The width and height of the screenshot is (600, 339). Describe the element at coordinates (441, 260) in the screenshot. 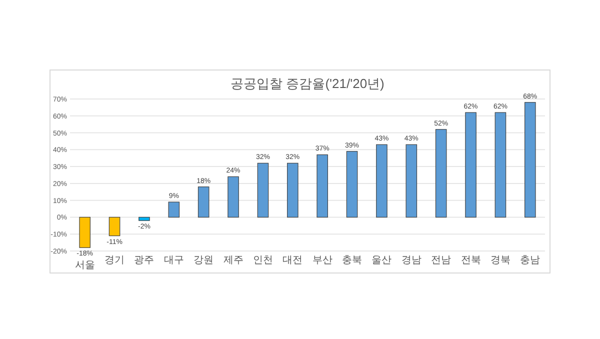

I see `x-tick-label: 전남` at that location.